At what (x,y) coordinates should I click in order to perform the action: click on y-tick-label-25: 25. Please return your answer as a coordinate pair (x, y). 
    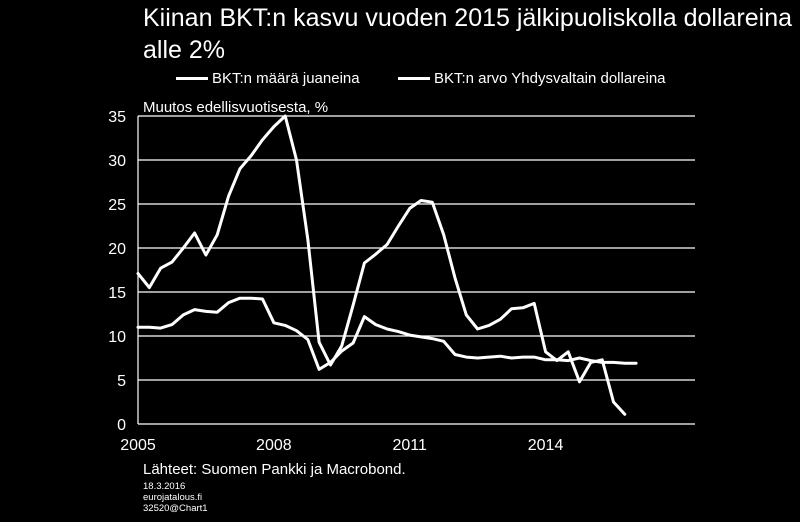
    Looking at the image, I should click on (117, 205).